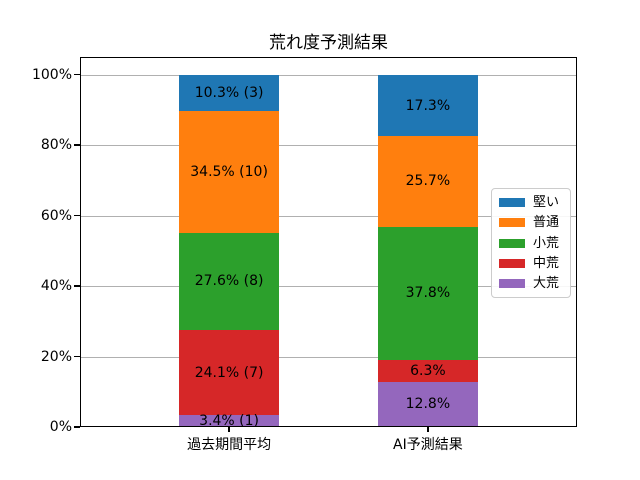 The height and width of the screenshot is (480, 640). Describe the element at coordinates (428, 445) in the screenshot. I see `x-tick-label: AI予測結果` at that location.